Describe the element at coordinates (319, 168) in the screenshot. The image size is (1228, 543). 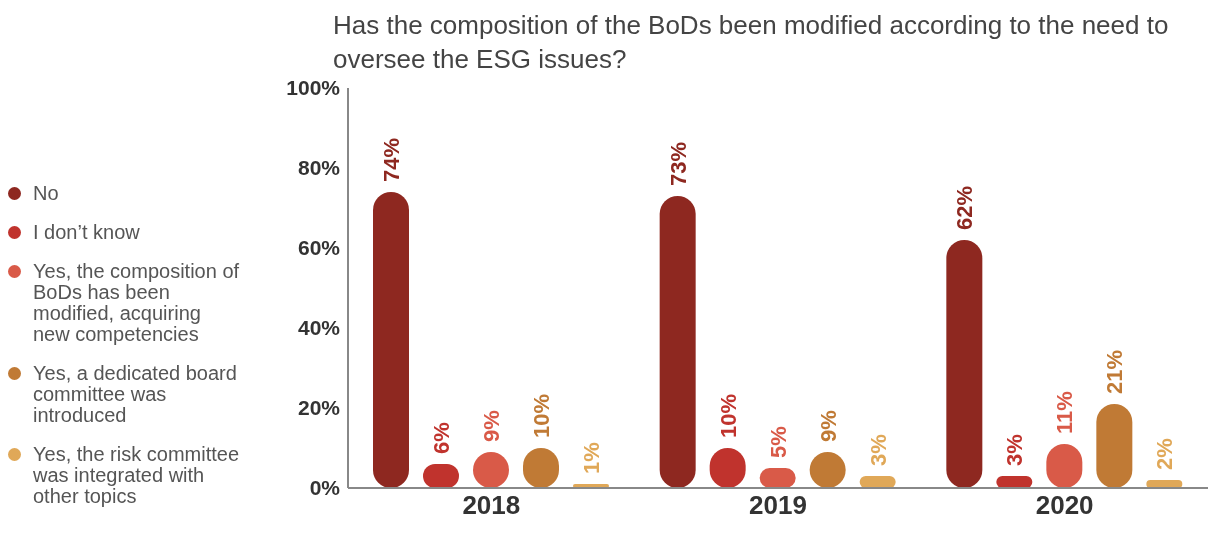
I see `y-tick-label: 80%` at that location.